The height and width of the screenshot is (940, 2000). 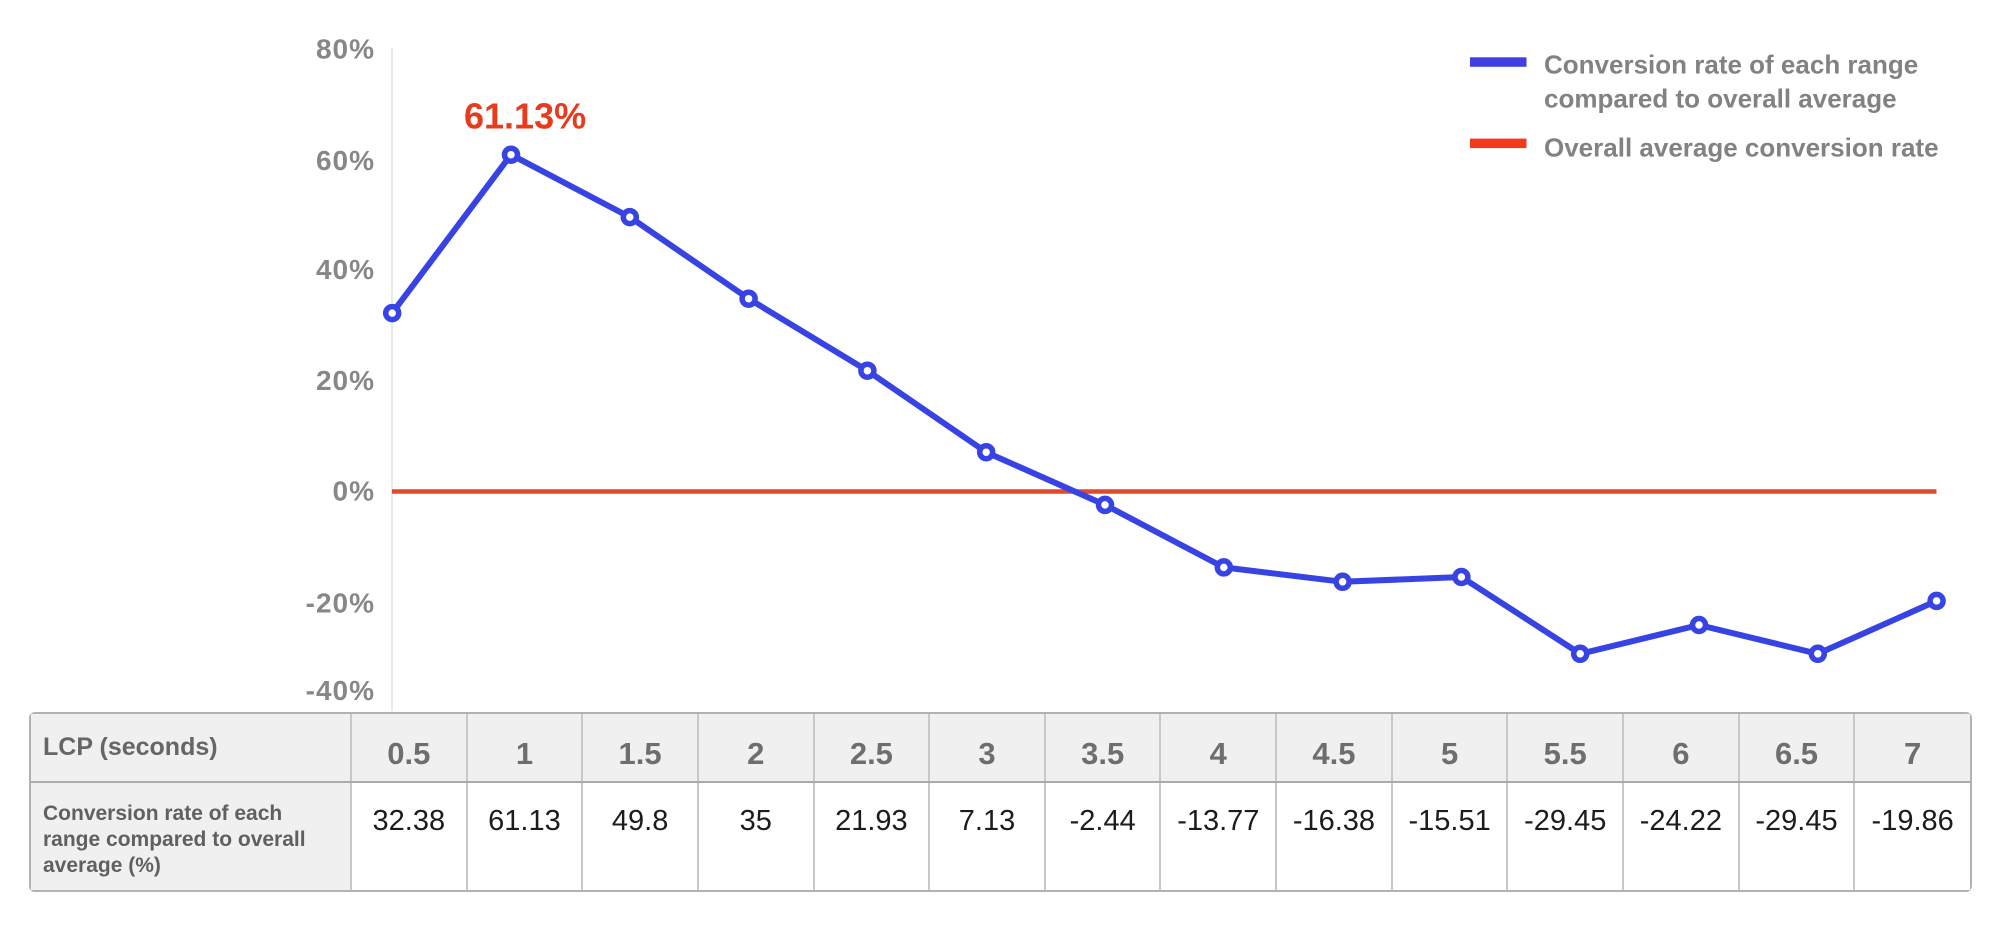 What do you see at coordinates (345, 49) in the screenshot?
I see `svg-text: 80%` at bounding box center [345, 49].